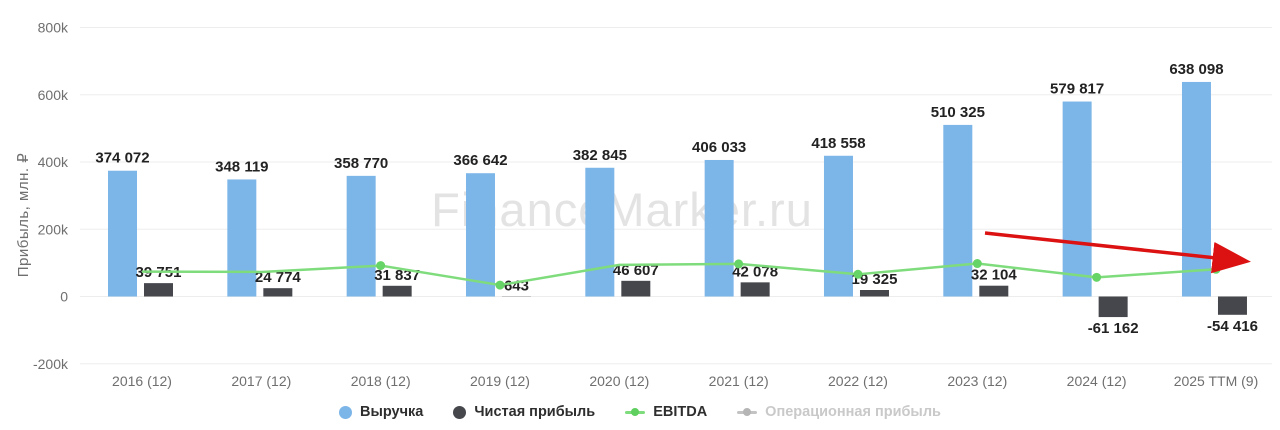  What do you see at coordinates (719, 147) in the screenshot?
I see `revenue-value-label: 406 033` at bounding box center [719, 147].